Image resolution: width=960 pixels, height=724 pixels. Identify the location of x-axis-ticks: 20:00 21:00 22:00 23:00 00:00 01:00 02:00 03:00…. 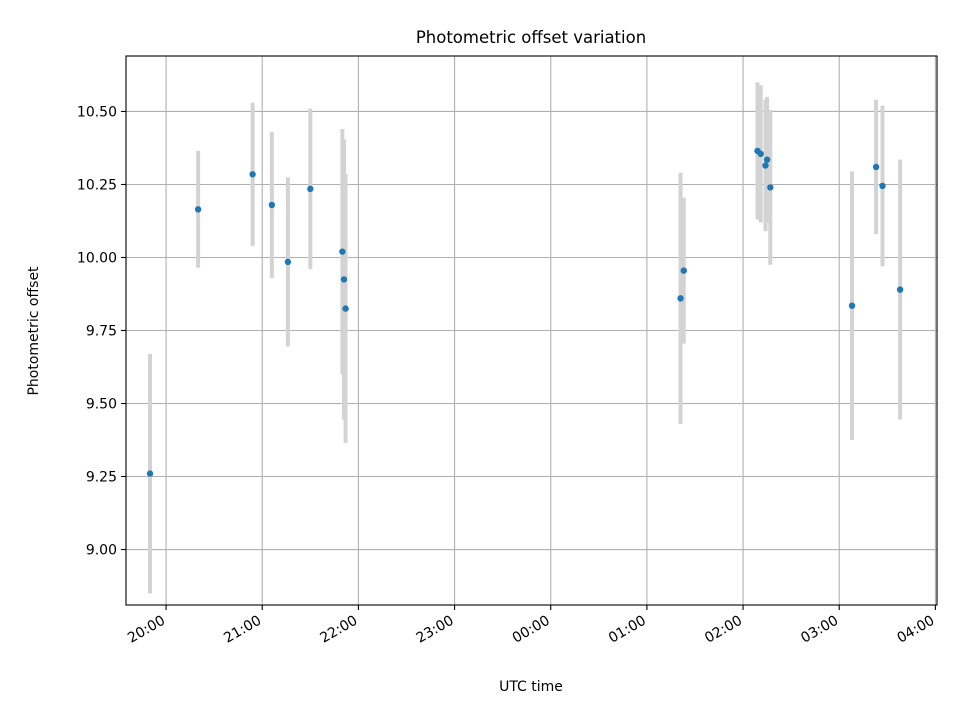
(531, 626).